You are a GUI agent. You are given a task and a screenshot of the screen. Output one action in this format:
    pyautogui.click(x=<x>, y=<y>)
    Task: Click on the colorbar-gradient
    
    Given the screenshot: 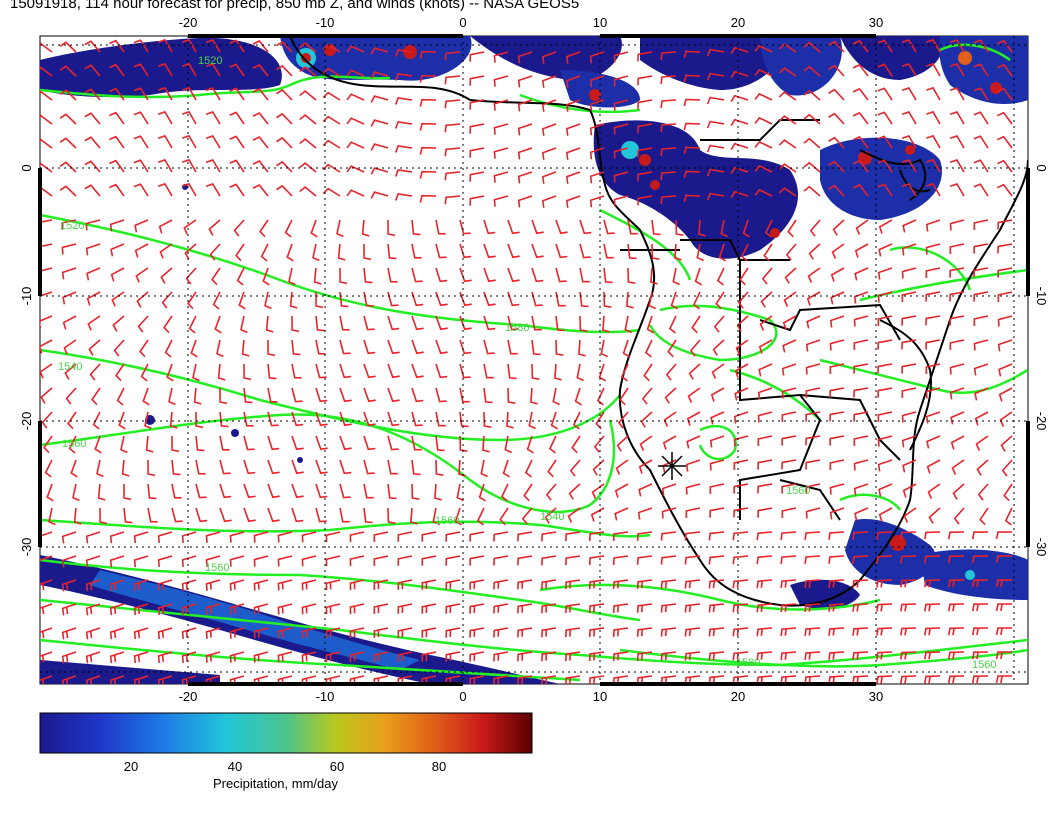 What is the action you would take?
    pyautogui.click(x=286, y=733)
    